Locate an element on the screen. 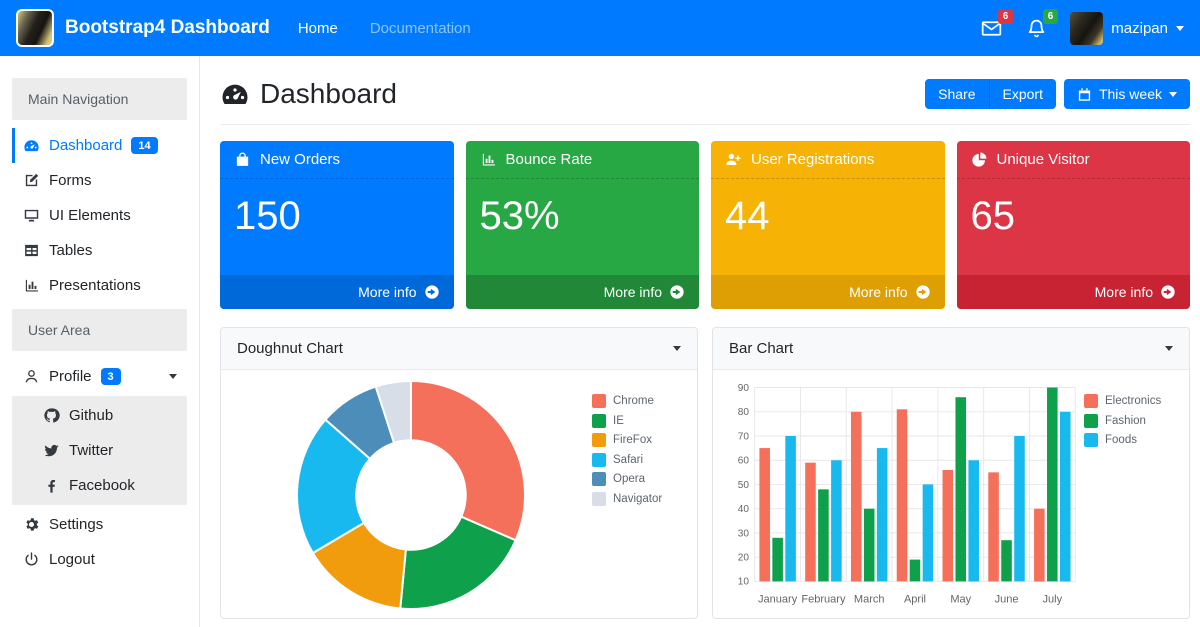 The width and height of the screenshot is (1200, 627). period-dropdown-button: This week is located at coordinates (1126, 94).